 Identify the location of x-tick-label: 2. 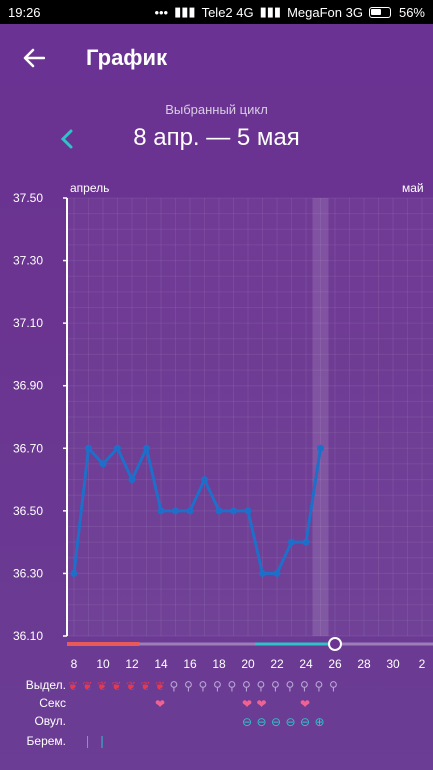
(422, 664).